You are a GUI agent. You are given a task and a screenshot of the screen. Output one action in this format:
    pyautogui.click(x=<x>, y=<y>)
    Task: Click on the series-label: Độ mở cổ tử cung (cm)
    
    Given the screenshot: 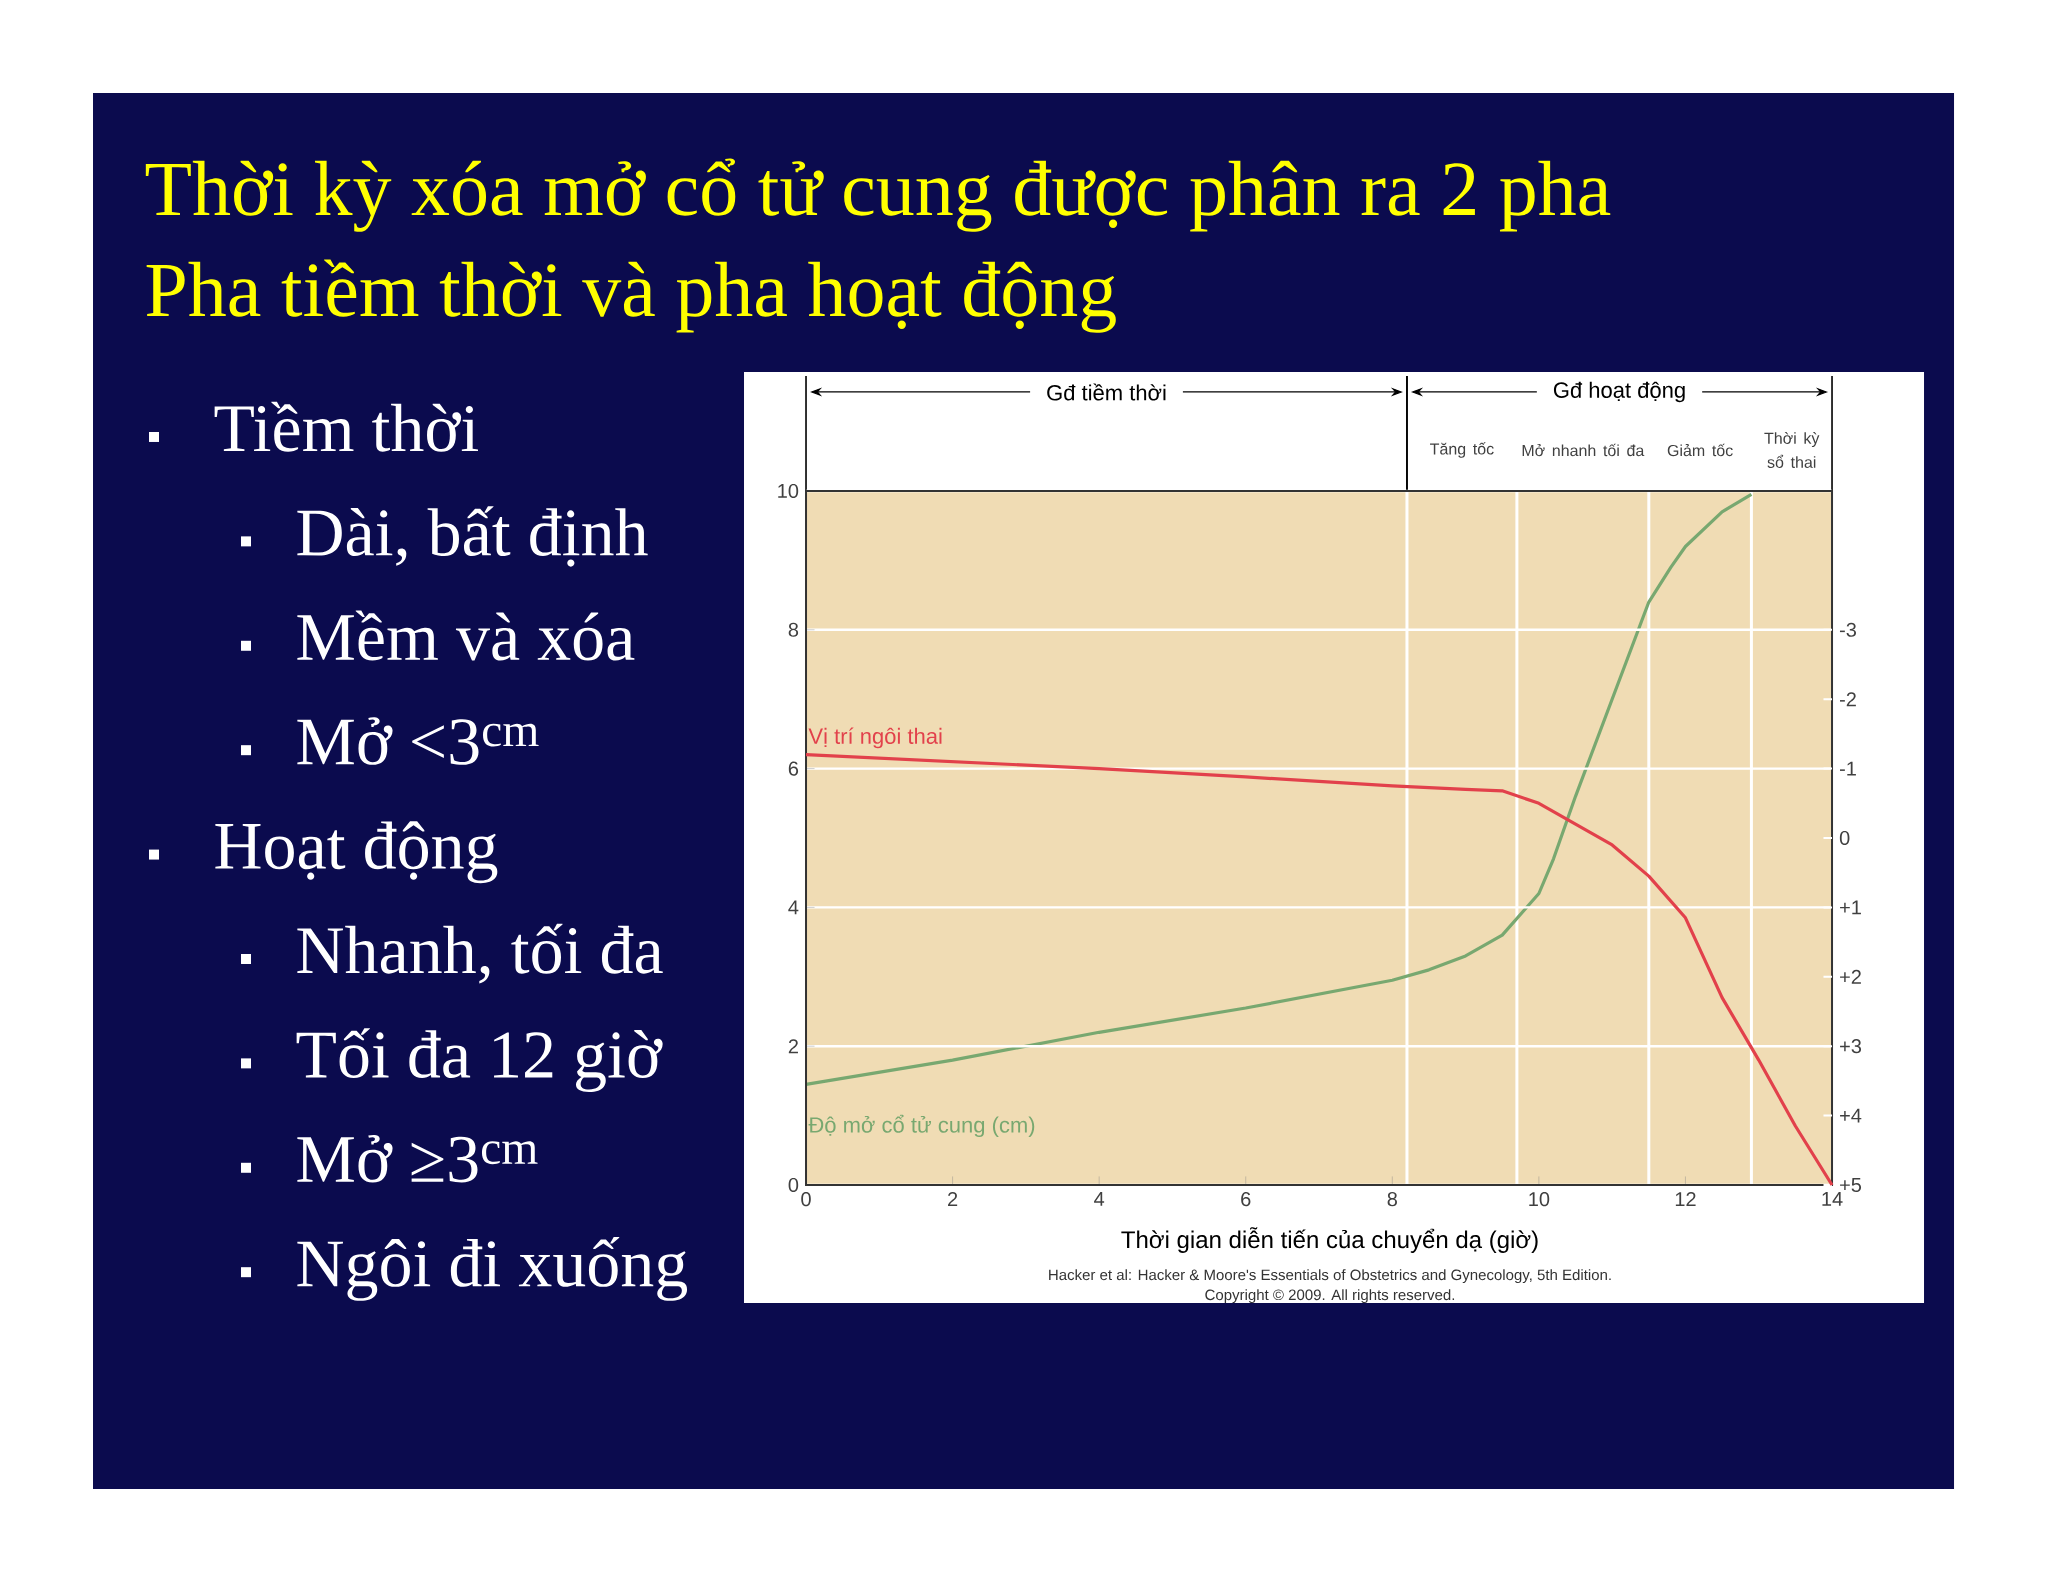 What is the action you would take?
    pyautogui.click(x=921, y=1126)
    